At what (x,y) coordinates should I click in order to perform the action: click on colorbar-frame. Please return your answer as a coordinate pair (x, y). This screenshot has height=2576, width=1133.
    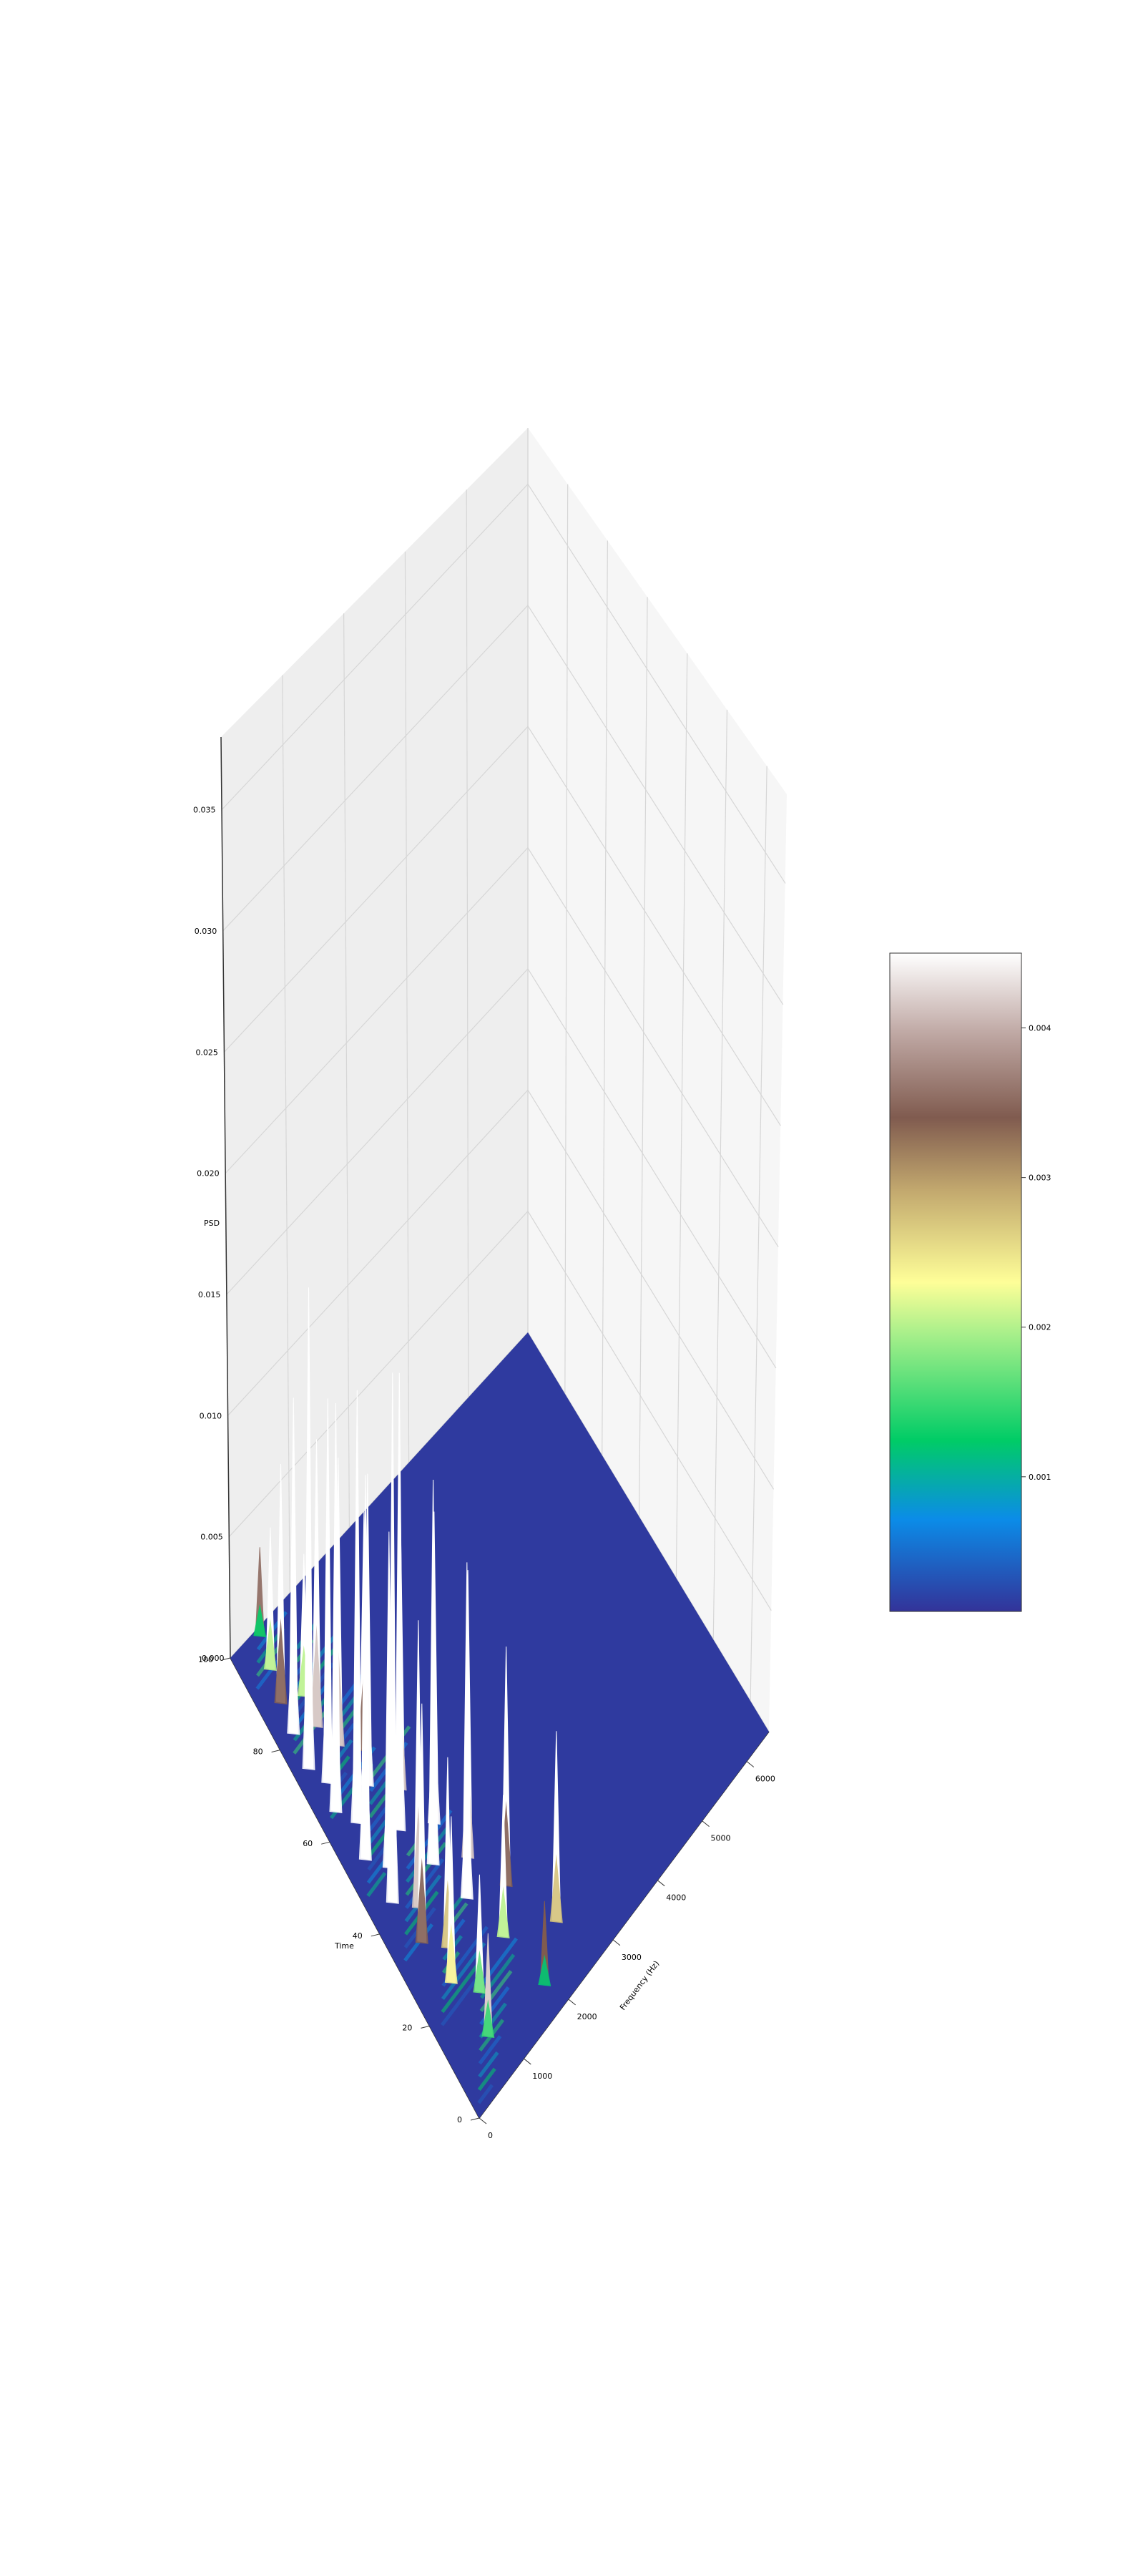
    Looking at the image, I should click on (956, 1282).